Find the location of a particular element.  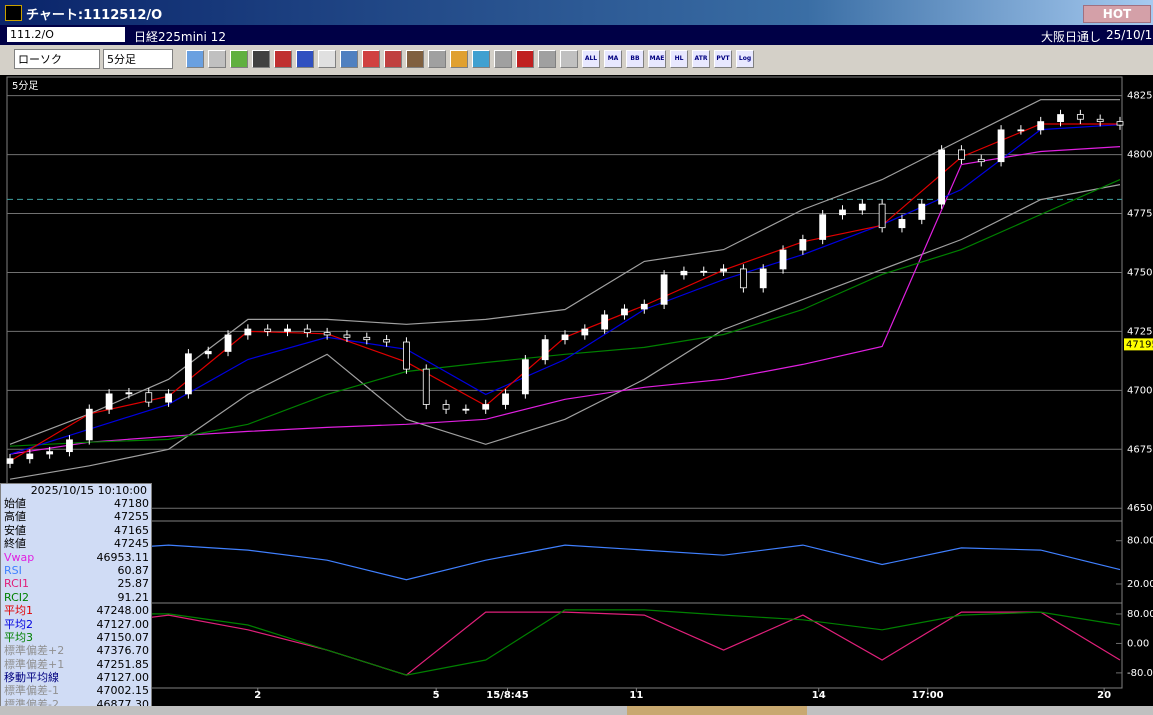

toolbar-button: HL is located at coordinates (679, 59).